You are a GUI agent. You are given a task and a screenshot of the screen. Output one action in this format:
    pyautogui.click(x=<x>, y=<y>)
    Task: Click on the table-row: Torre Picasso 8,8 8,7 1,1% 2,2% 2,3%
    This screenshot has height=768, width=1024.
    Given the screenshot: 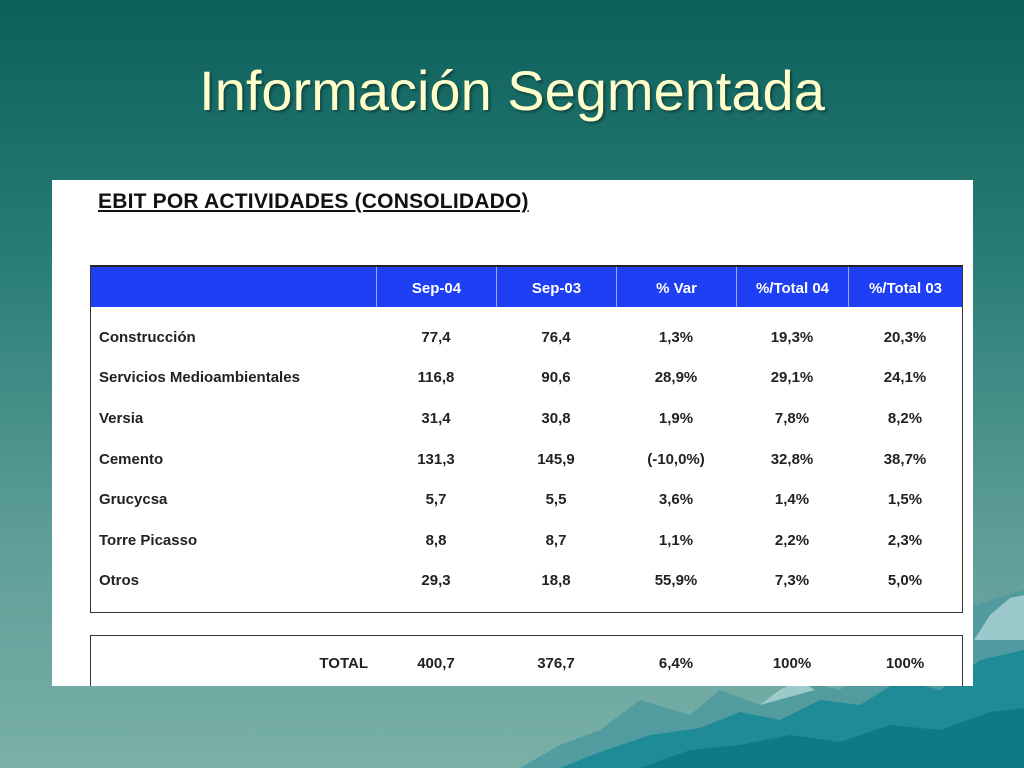 What is the action you would take?
    pyautogui.click(x=526, y=541)
    